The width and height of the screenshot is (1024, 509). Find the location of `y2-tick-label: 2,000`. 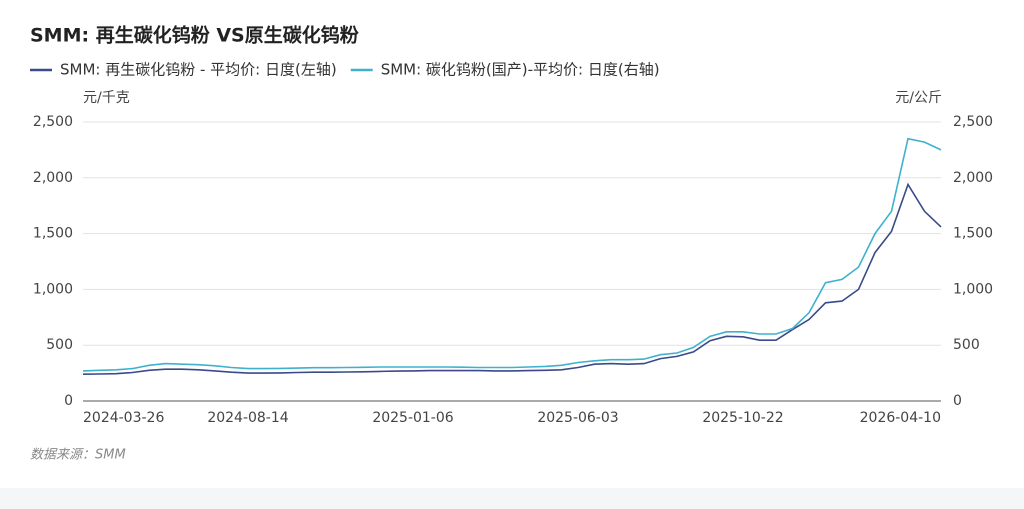

y2-tick-label: 2,000 is located at coordinates (973, 178).